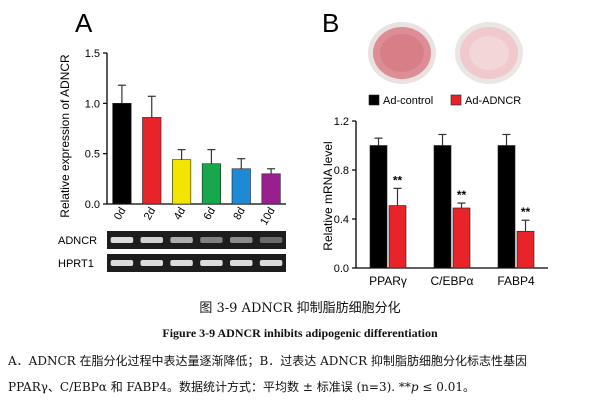  Describe the element at coordinates (239, 214) in the screenshot. I see `panel-a-x-tick-label: 8d` at that location.